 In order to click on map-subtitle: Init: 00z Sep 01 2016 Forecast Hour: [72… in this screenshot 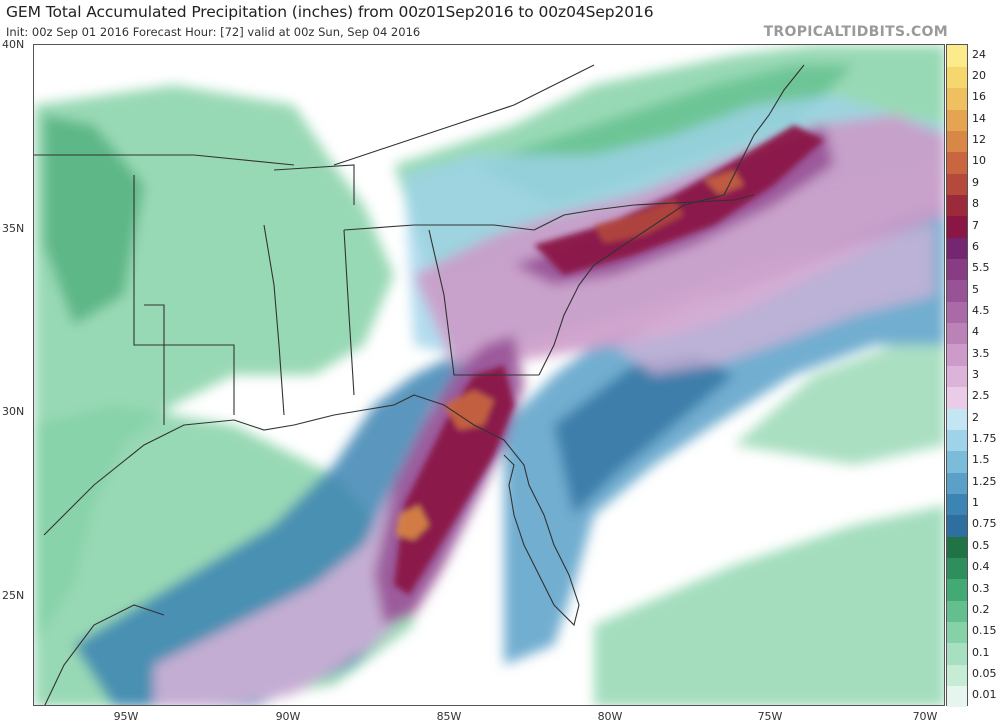, I will do `click(213, 32)`.